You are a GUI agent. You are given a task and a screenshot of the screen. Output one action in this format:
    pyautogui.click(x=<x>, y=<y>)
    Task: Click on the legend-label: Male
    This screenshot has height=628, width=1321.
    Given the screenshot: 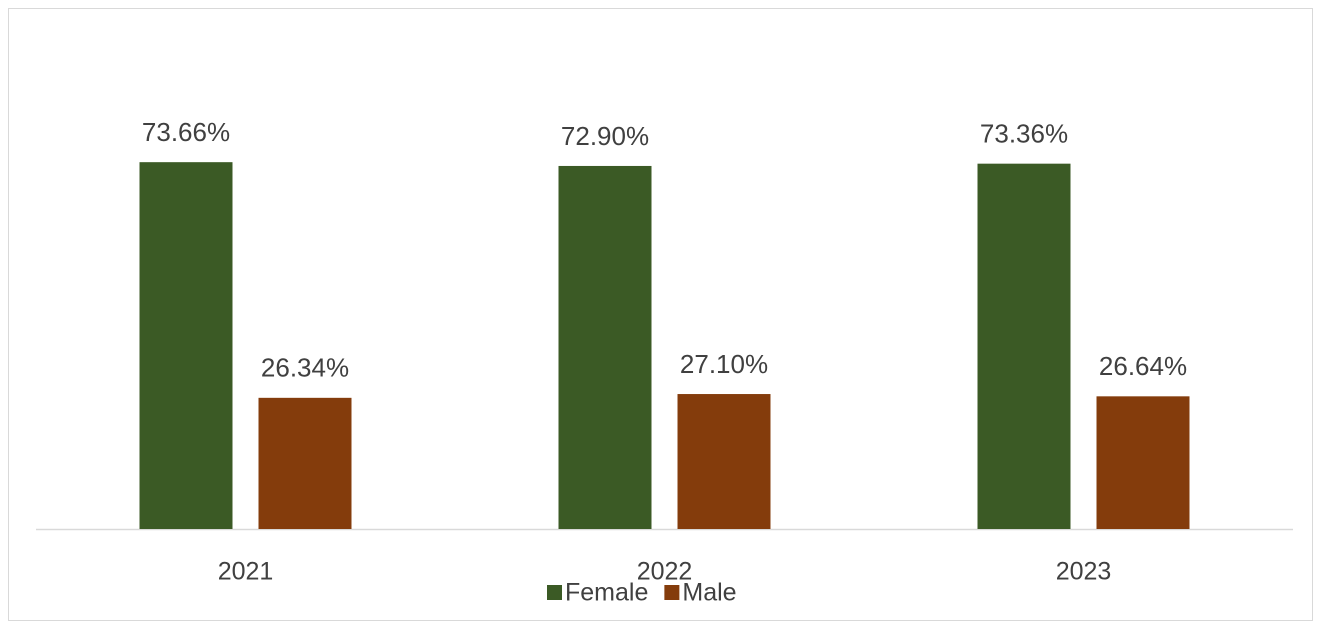 What is the action you would take?
    pyautogui.click(x=709, y=593)
    